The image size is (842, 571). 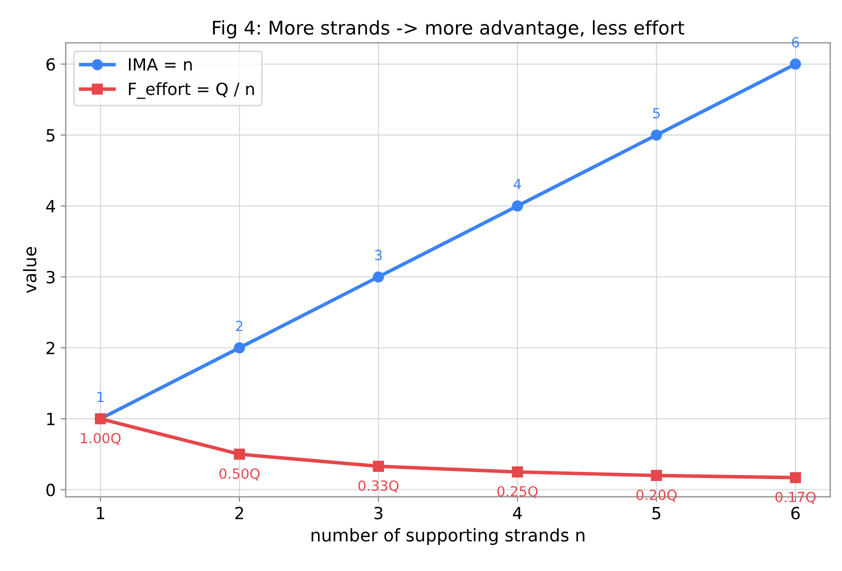 I want to click on data-label: 0.50Q, so click(x=239, y=474).